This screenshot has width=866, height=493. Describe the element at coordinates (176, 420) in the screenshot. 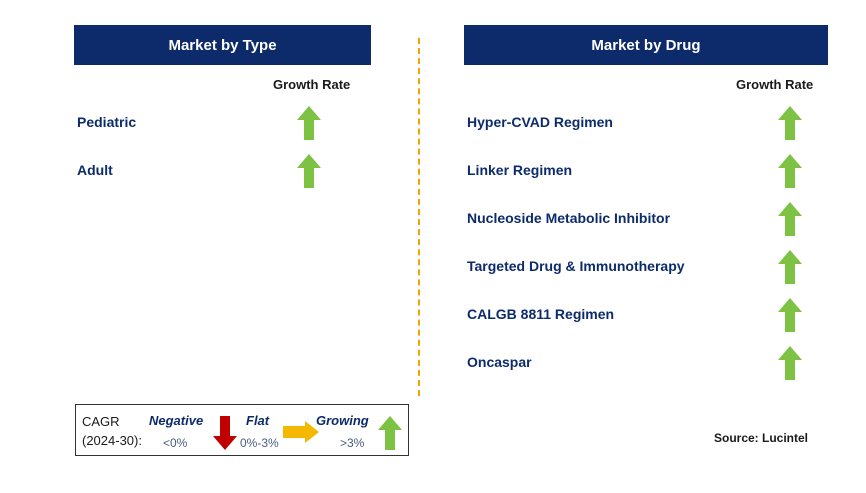

I see `legend-negative-label: Negative` at that location.